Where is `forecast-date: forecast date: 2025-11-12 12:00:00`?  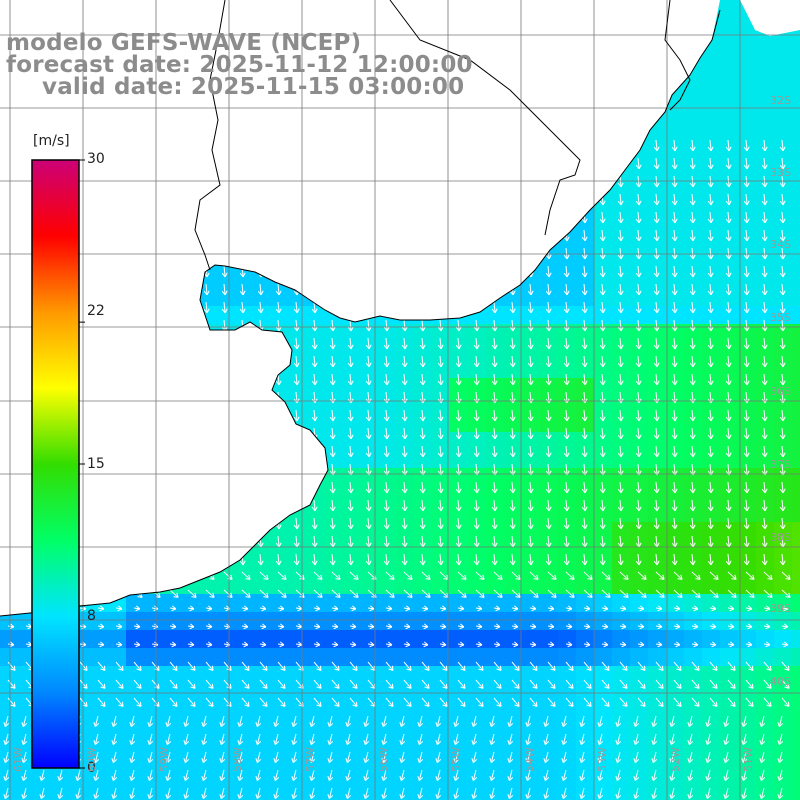
forecast-date: forecast date: 2025-11-12 12:00:00 is located at coordinates (239, 65).